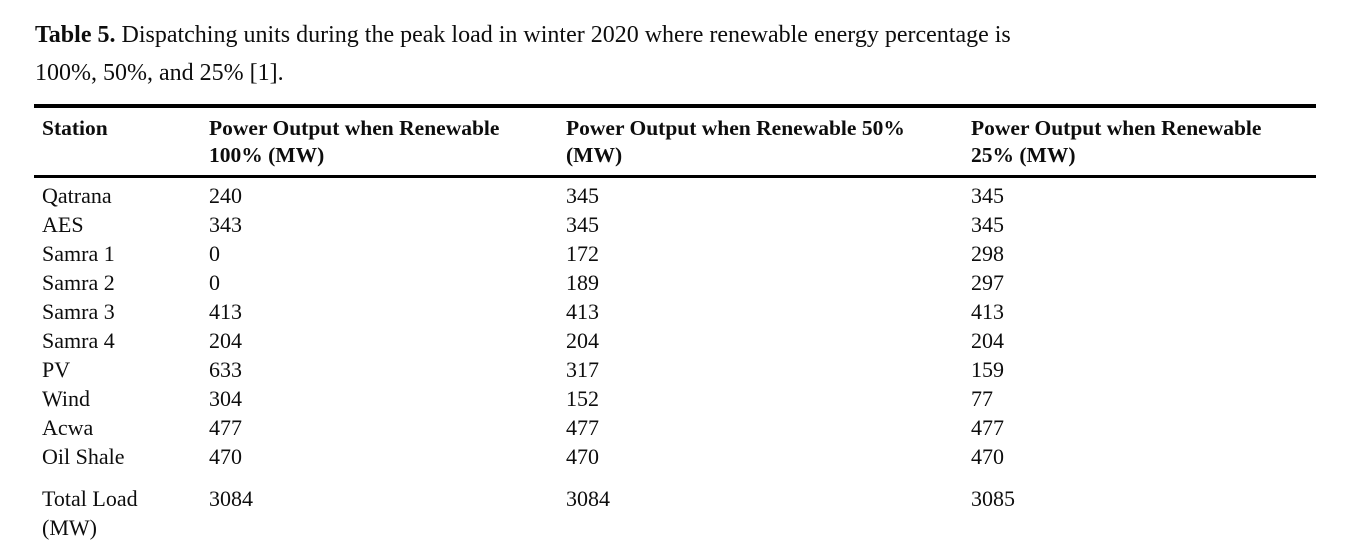  What do you see at coordinates (90, 513) in the screenshot?
I see `station-cell: Total Load (MW)` at bounding box center [90, 513].